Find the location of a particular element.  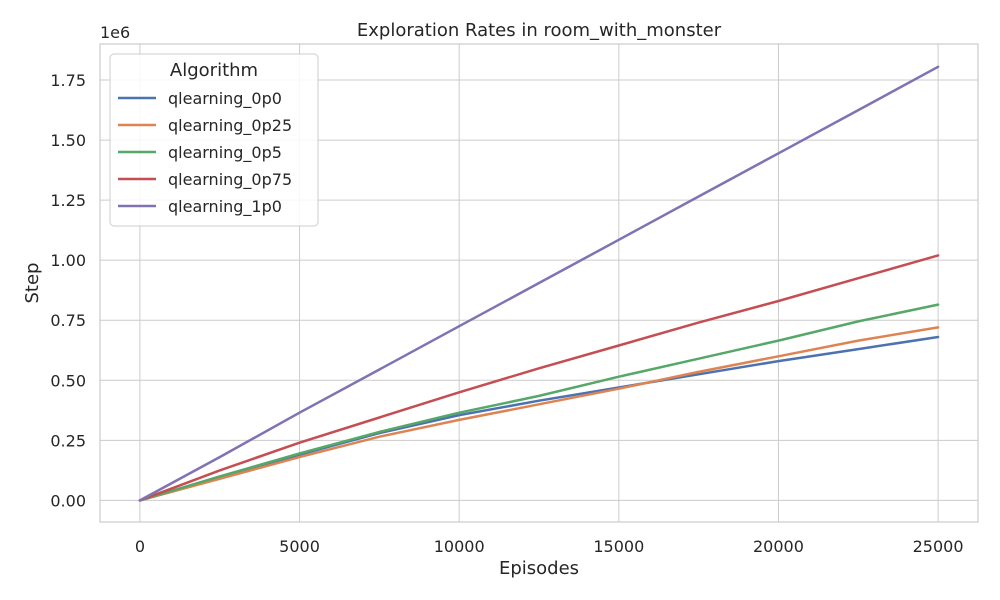

x-tick-label: 25000 is located at coordinates (938, 546).